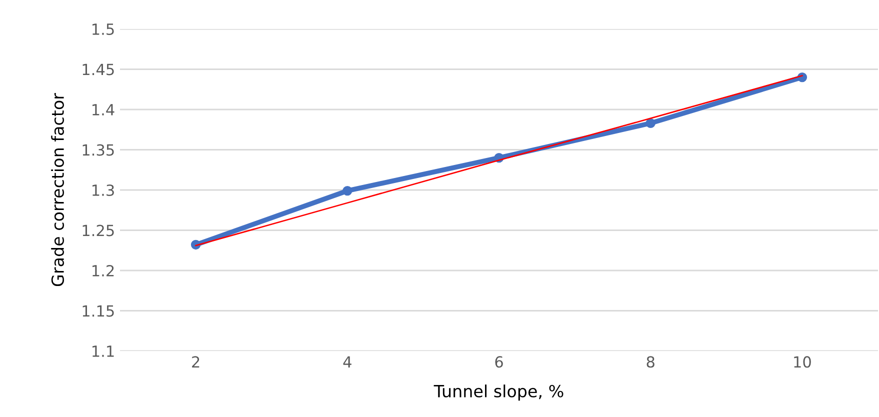 The height and width of the screenshot is (417, 879). Describe the element at coordinates (103, 110) in the screenshot. I see `y-tick-label: 1.4` at that location.